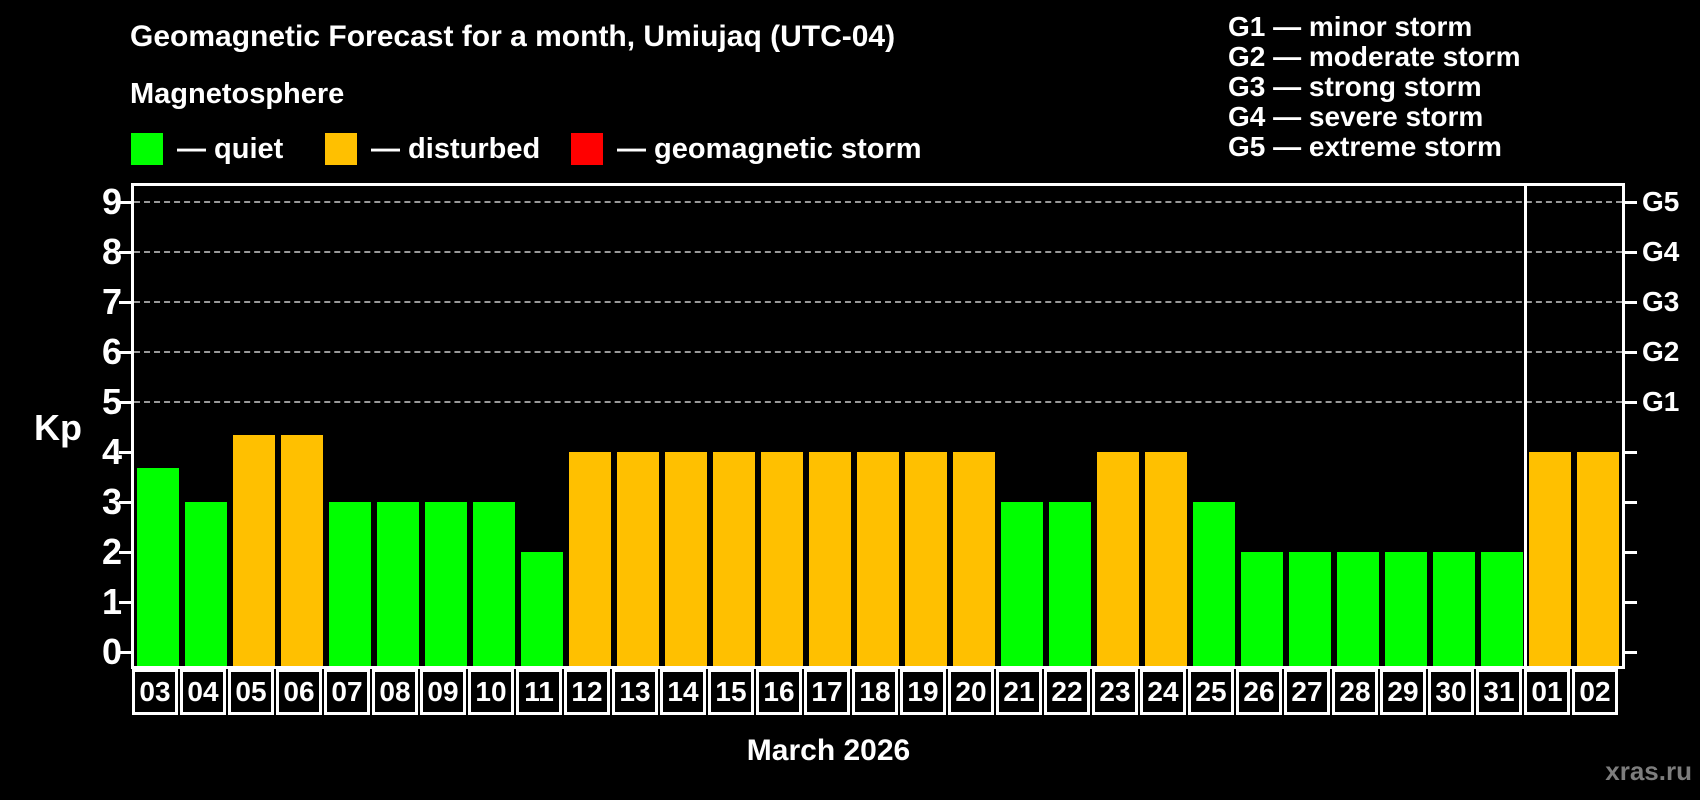  I want to click on date-cell-17: 17, so click(827, 692).